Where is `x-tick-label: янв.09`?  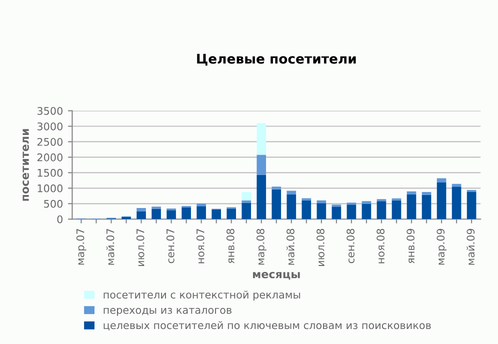
x-tick-label: янв.09 is located at coordinates (410, 246).